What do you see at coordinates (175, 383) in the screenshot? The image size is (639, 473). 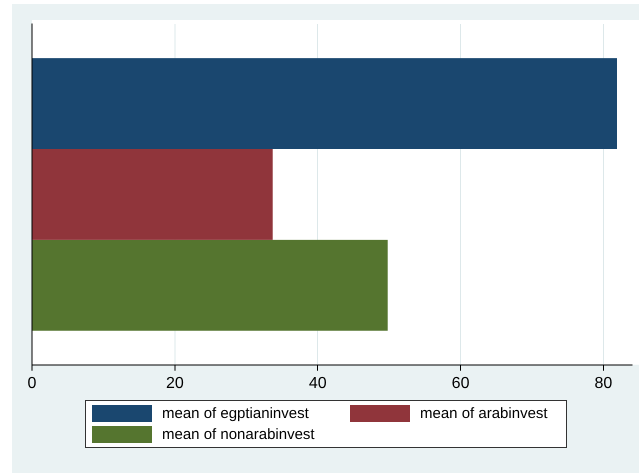 I see `x-tick-label: 20` at bounding box center [175, 383].